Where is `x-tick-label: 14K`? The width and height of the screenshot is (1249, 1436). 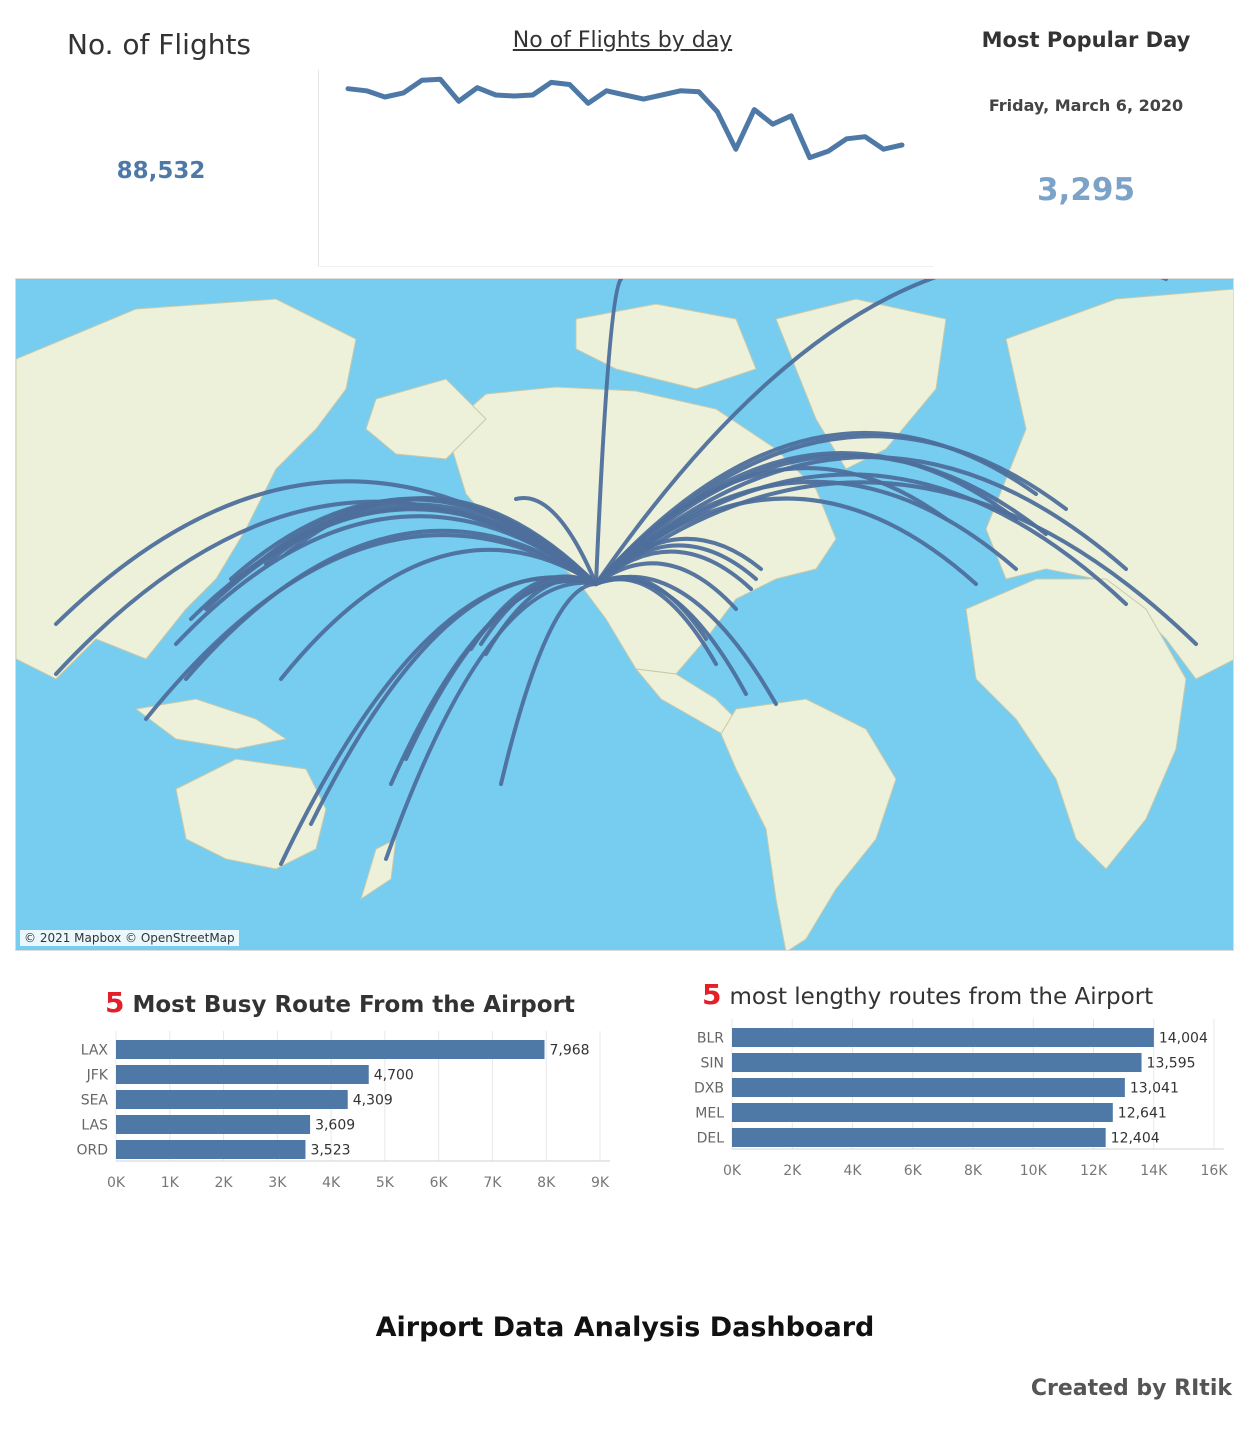 x-tick-label: 14K is located at coordinates (1154, 1171).